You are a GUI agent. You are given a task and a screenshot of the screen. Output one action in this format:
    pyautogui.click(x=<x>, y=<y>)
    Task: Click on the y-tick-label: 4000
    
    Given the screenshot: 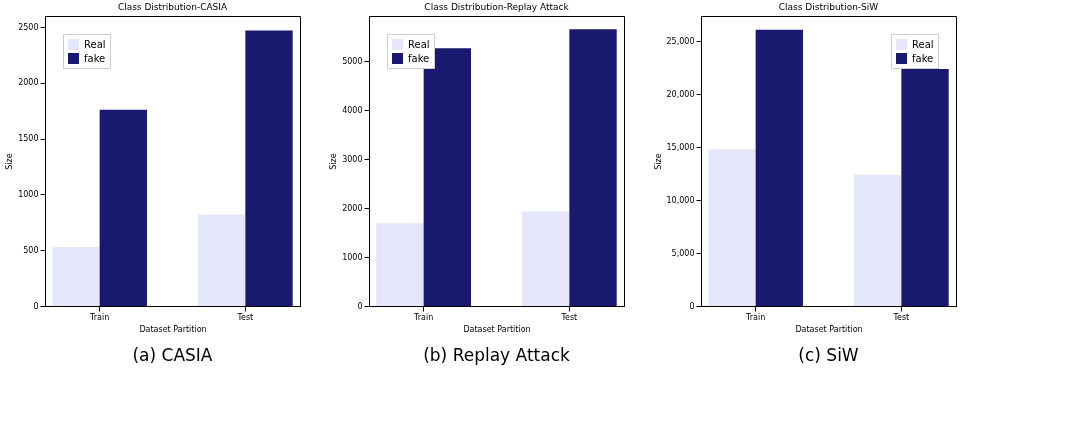 What is the action you would take?
    pyautogui.click(x=352, y=110)
    